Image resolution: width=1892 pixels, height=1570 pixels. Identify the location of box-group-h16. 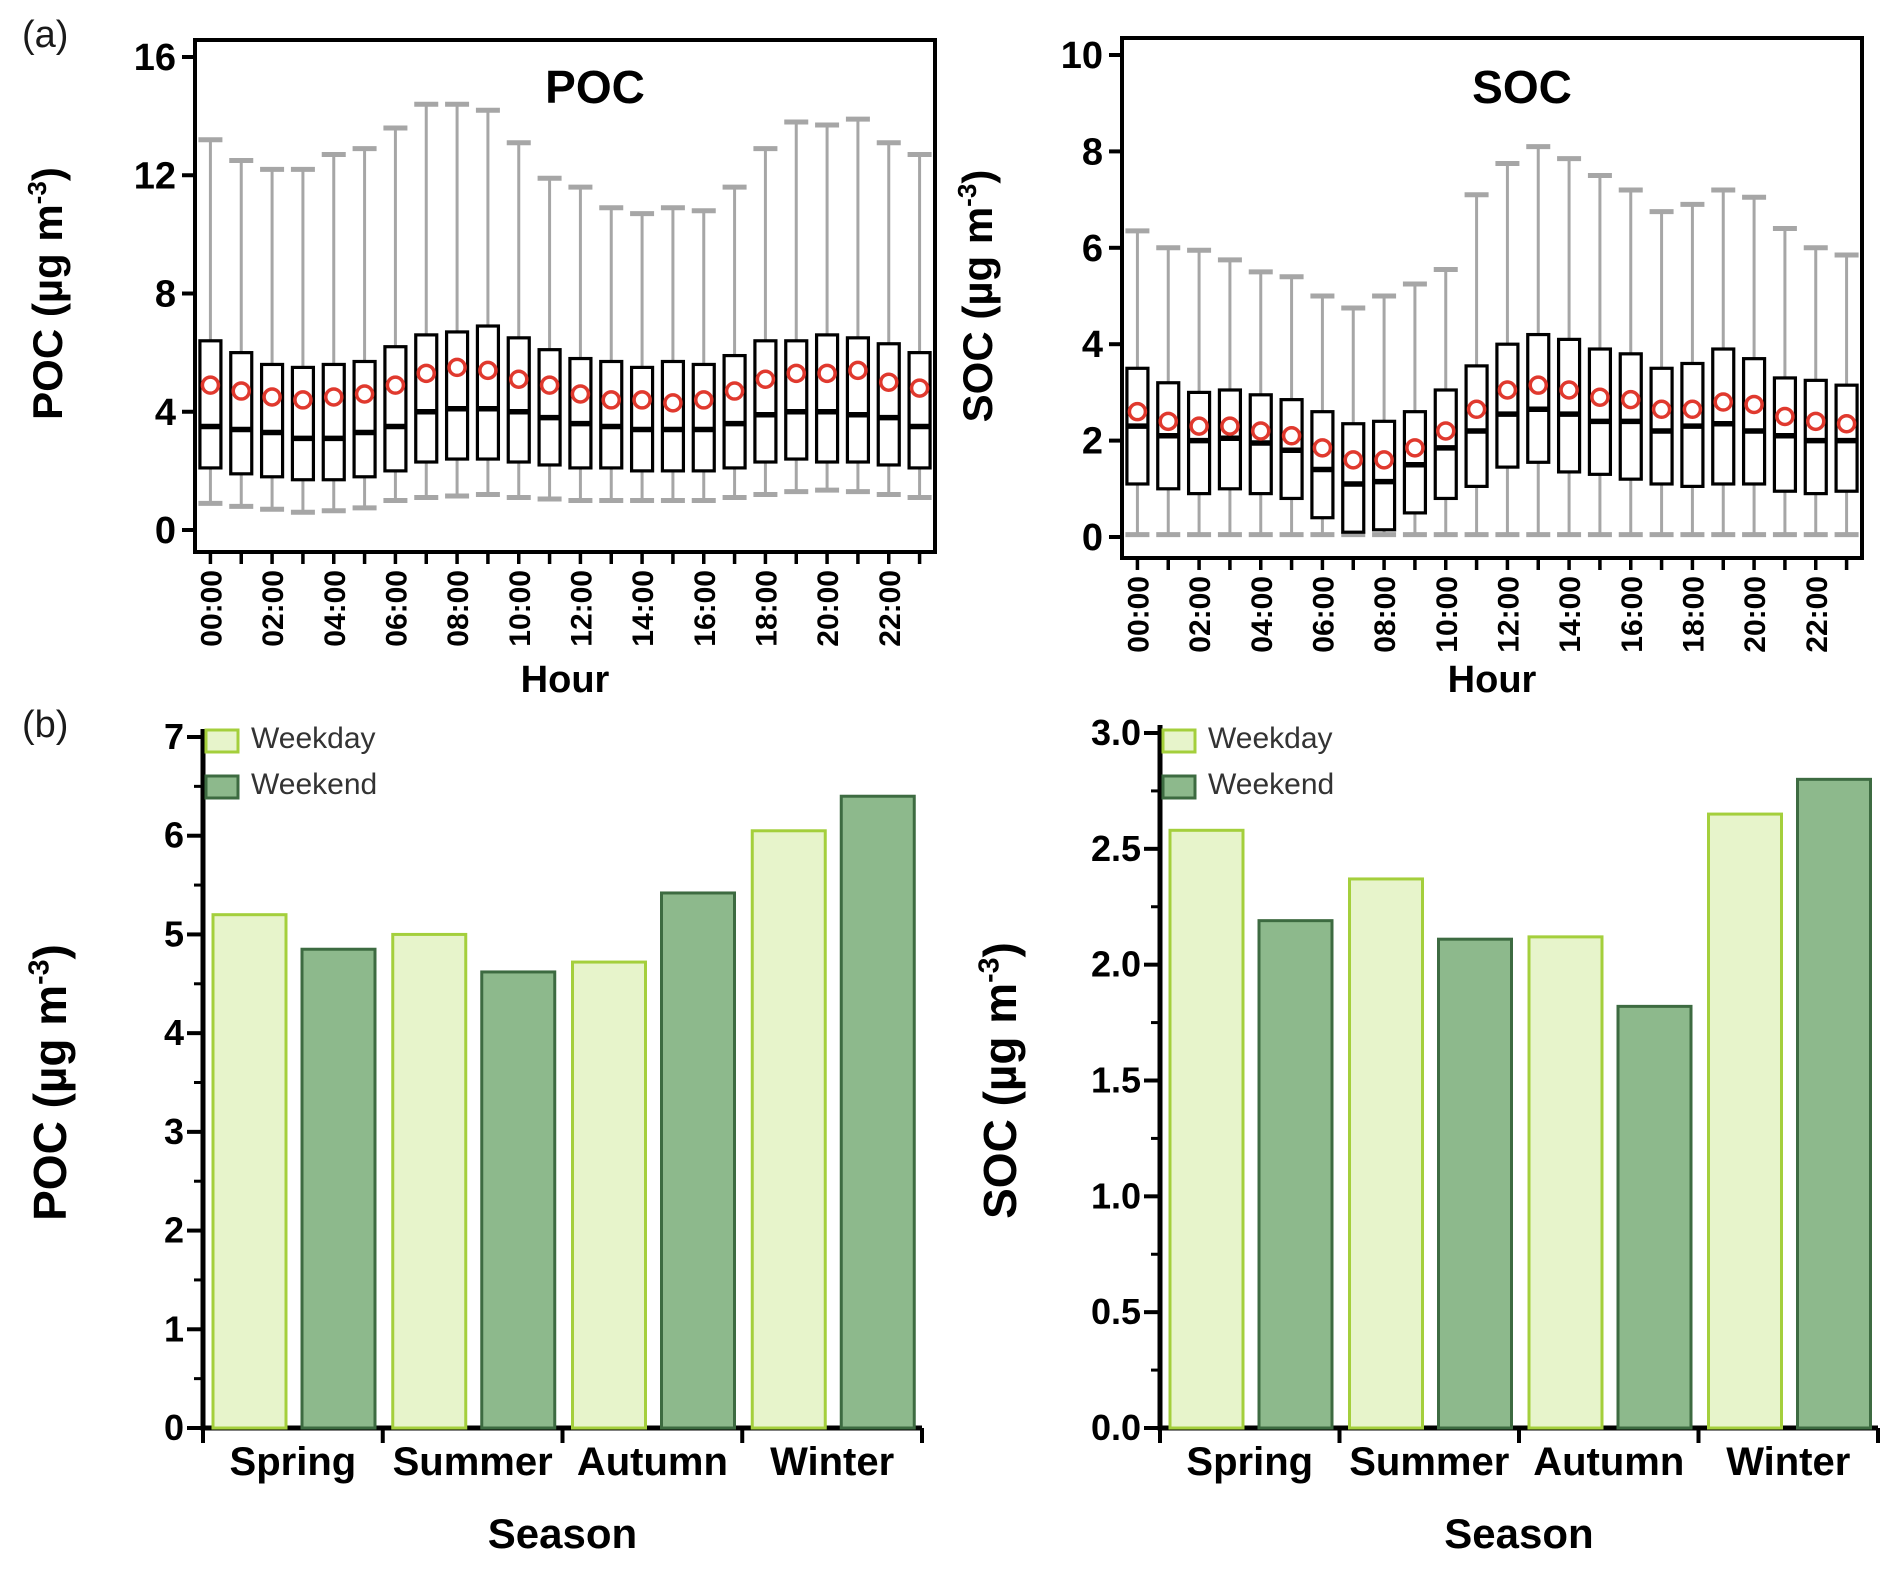
(703, 355).